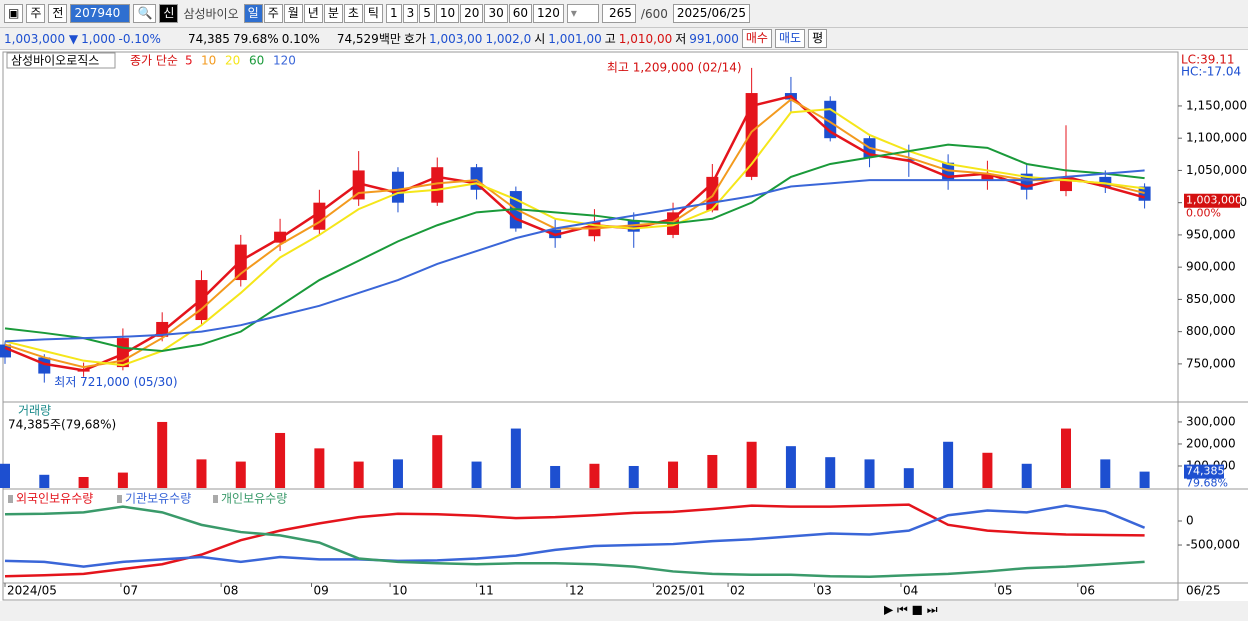 The height and width of the screenshot is (621, 1248). I want to click on interval-button: 120, so click(548, 13).